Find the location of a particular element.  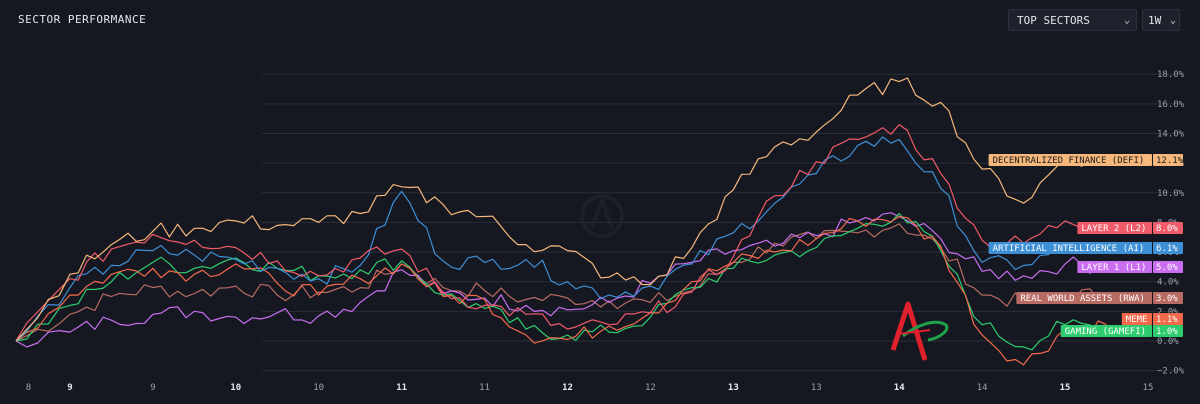

end-label-group: REAL WORLD ASSETS (RWA) 3.0% is located at coordinates (1099, 298).